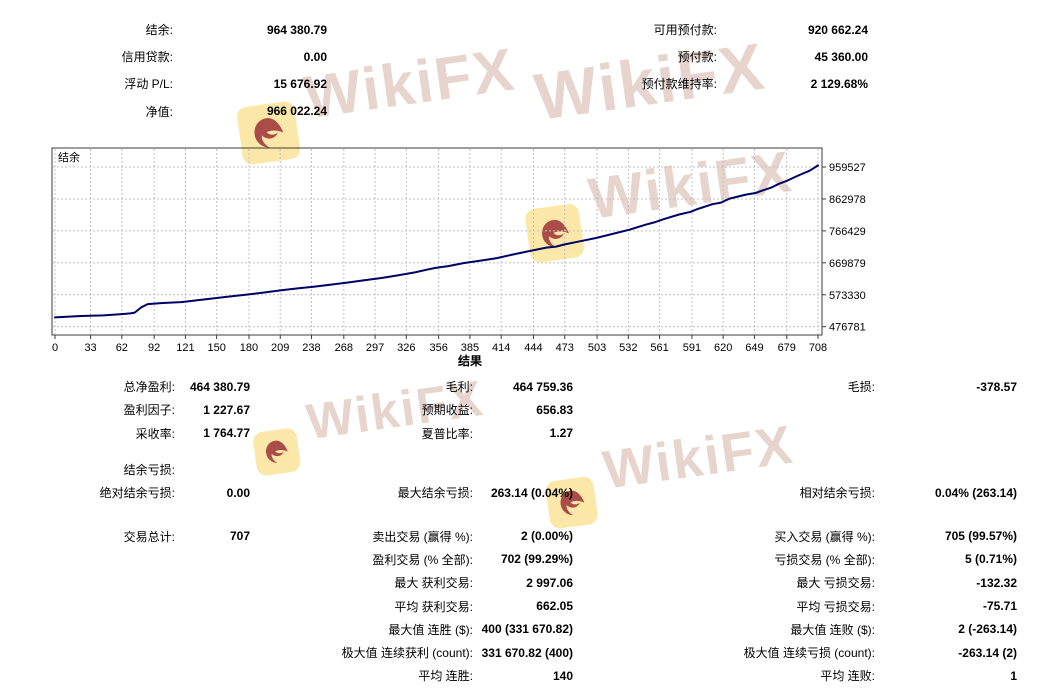 The height and width of the screenshot is (700, 1059). What do you see at coordinates (148, 84) in the screenshot?
I see `stat-label: 浮动 P/L:` at bounding box center [148, 84].